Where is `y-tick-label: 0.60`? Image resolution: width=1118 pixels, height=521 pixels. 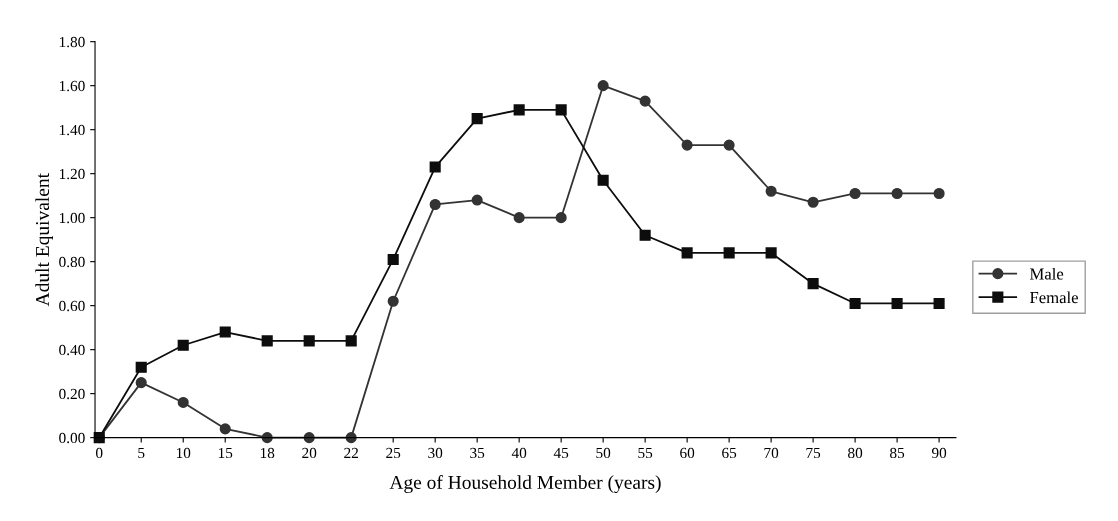 y-tick-label: 0.60 is located at coordinates (72, 306).